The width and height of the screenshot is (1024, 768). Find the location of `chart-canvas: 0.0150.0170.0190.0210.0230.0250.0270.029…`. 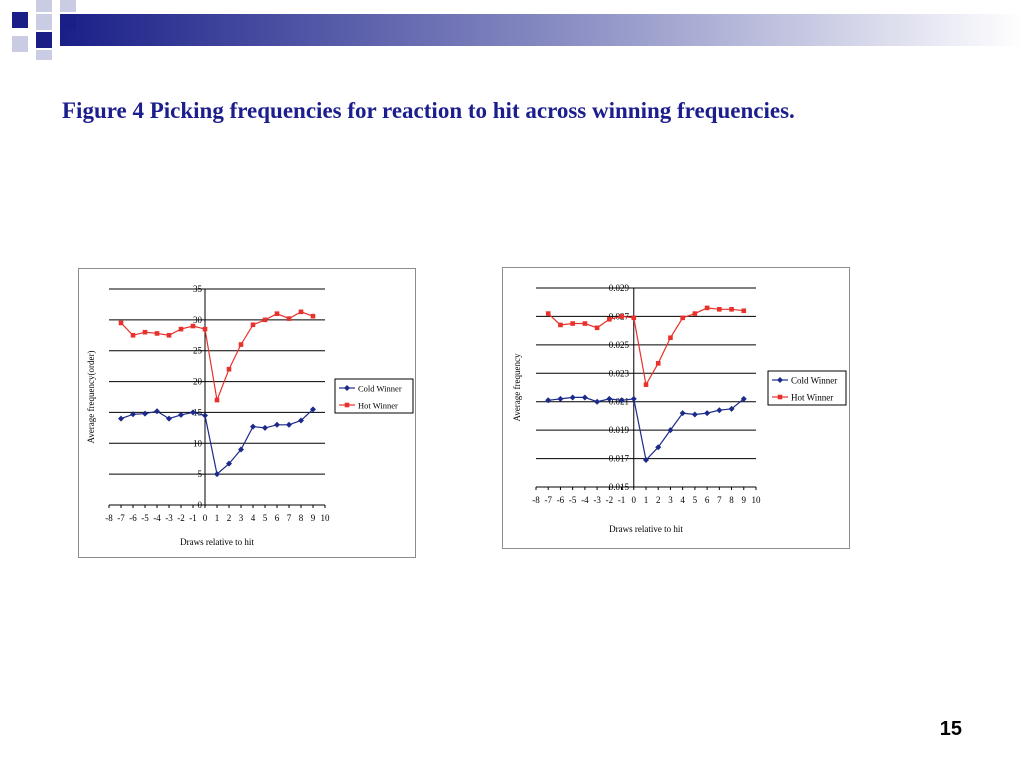

chart-canvas: 0.0150.0170.0190.0210.0230.0250.0270.029… is located at coordinates (679, 408).